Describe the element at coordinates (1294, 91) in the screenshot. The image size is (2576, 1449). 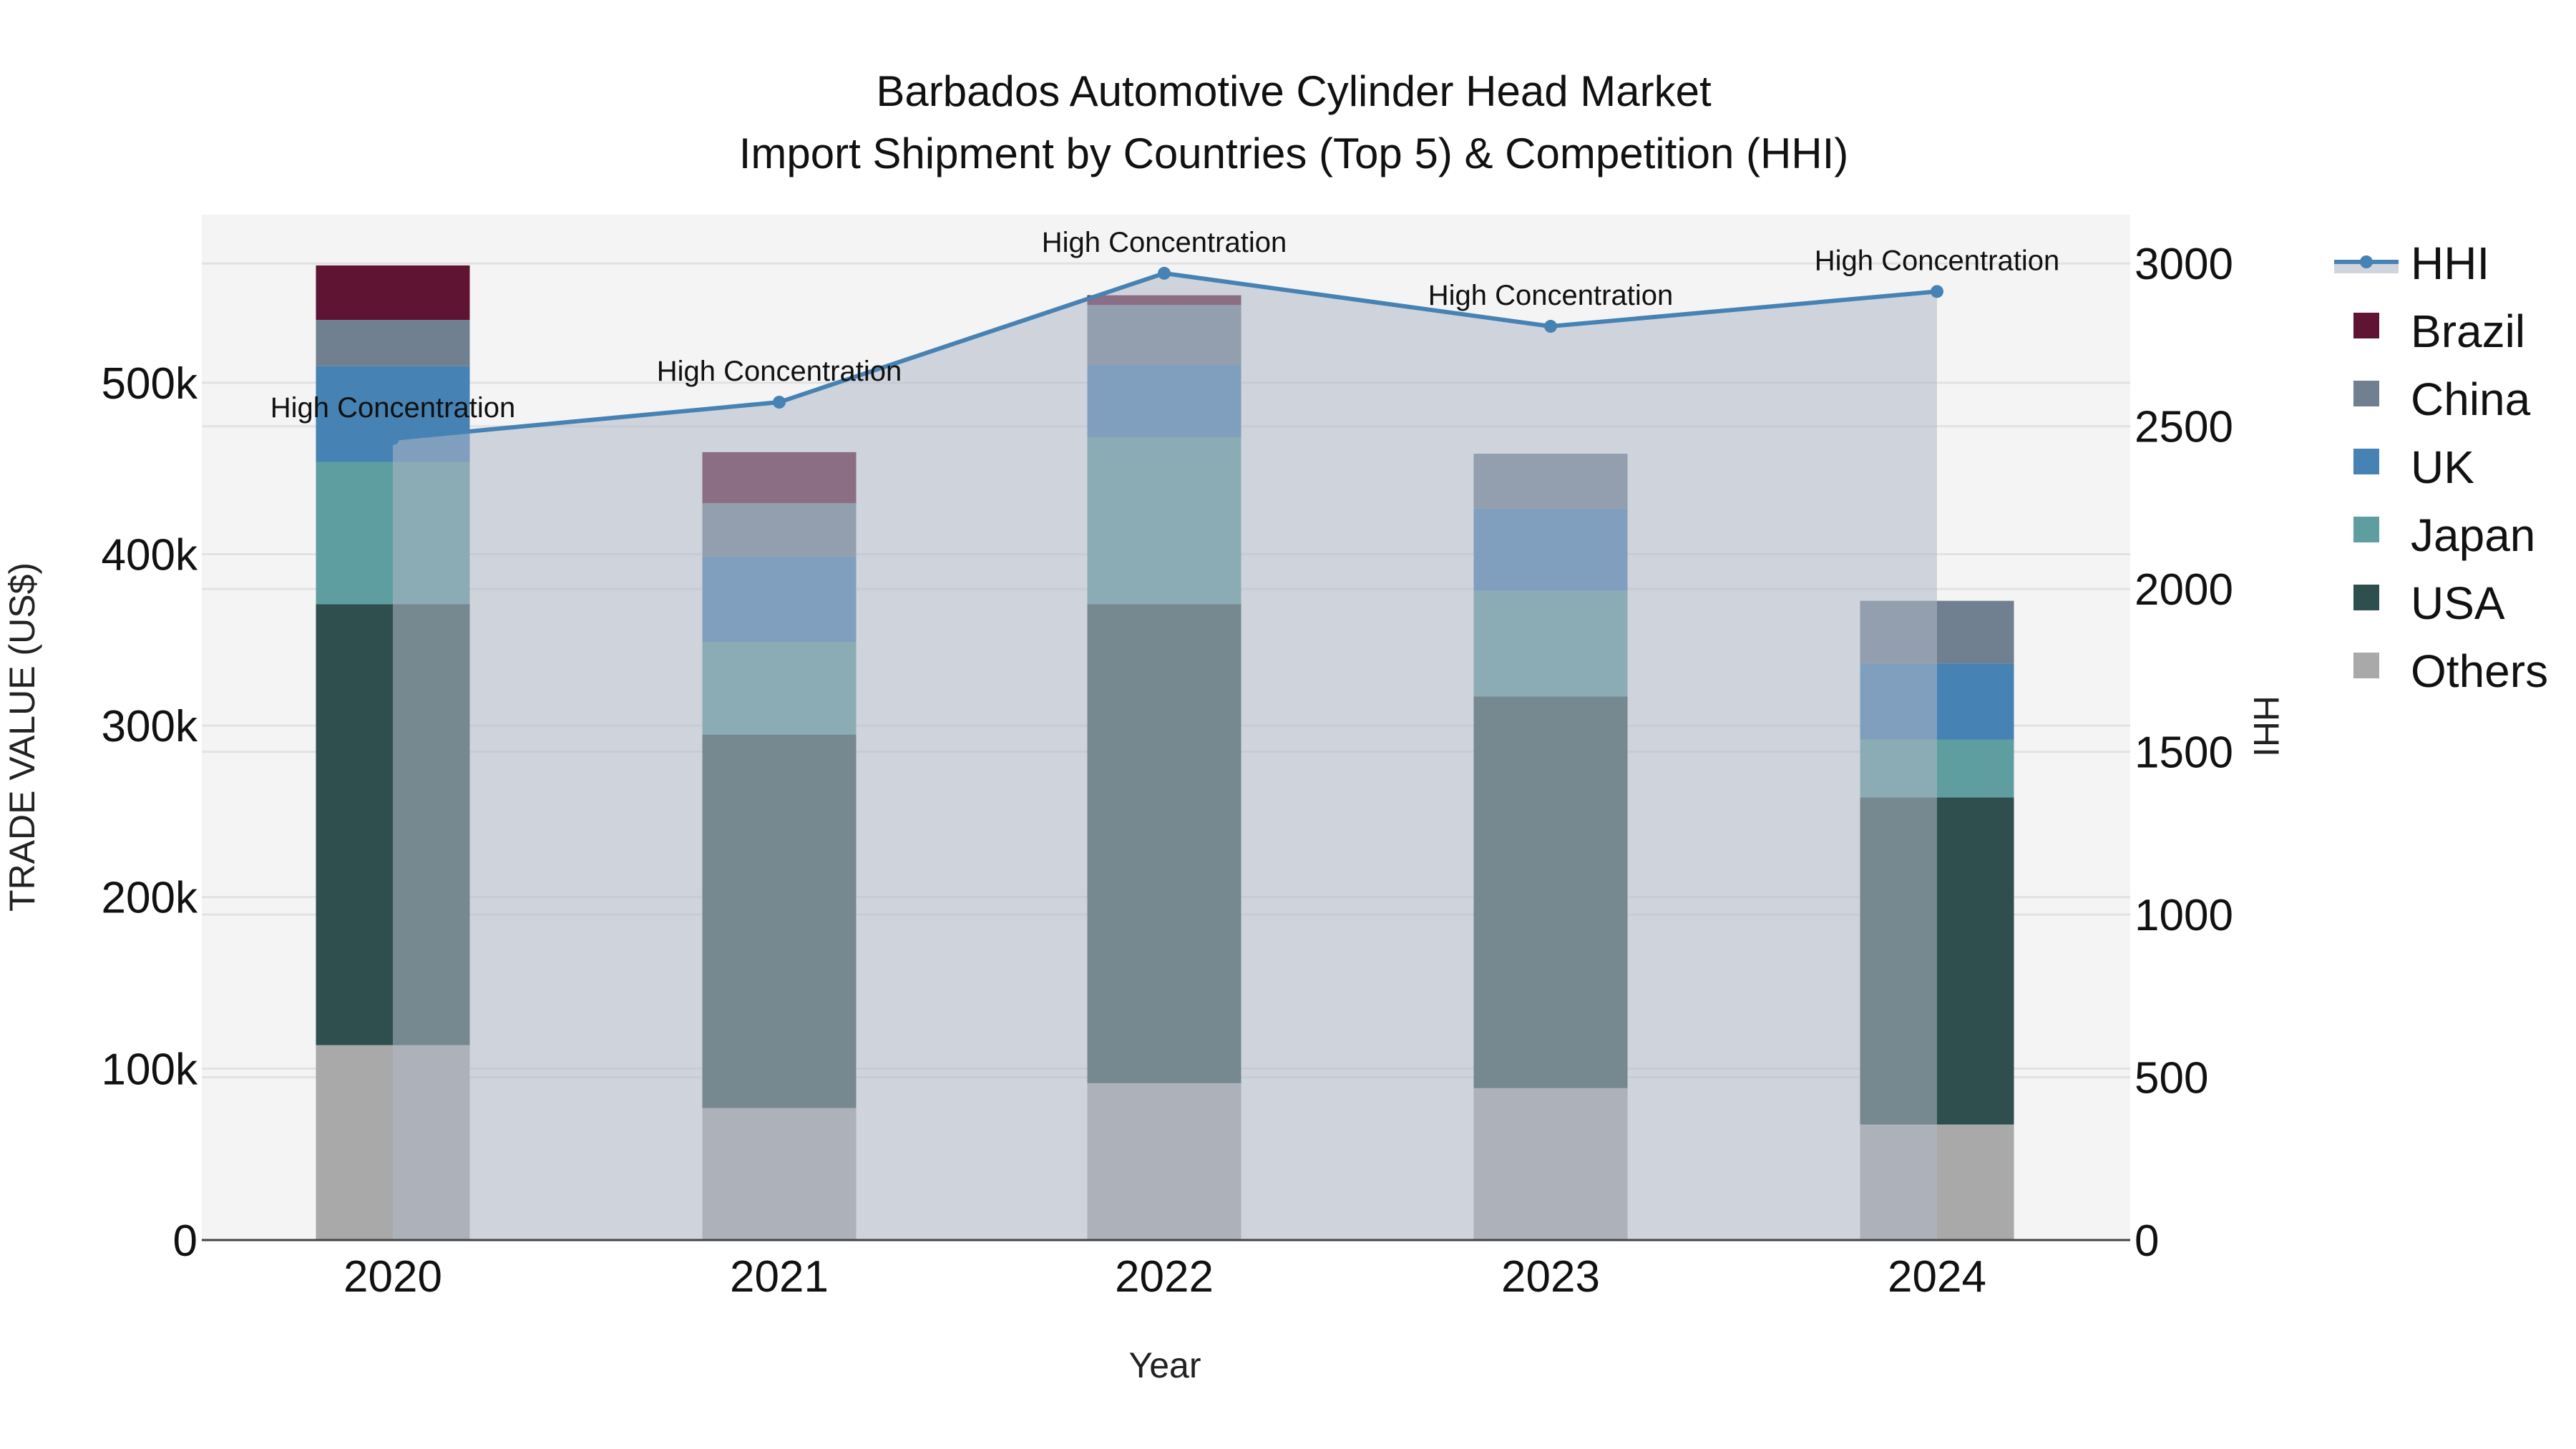
I see `chart-title: Barbados Automotive Cylinder Head Market` at that location.